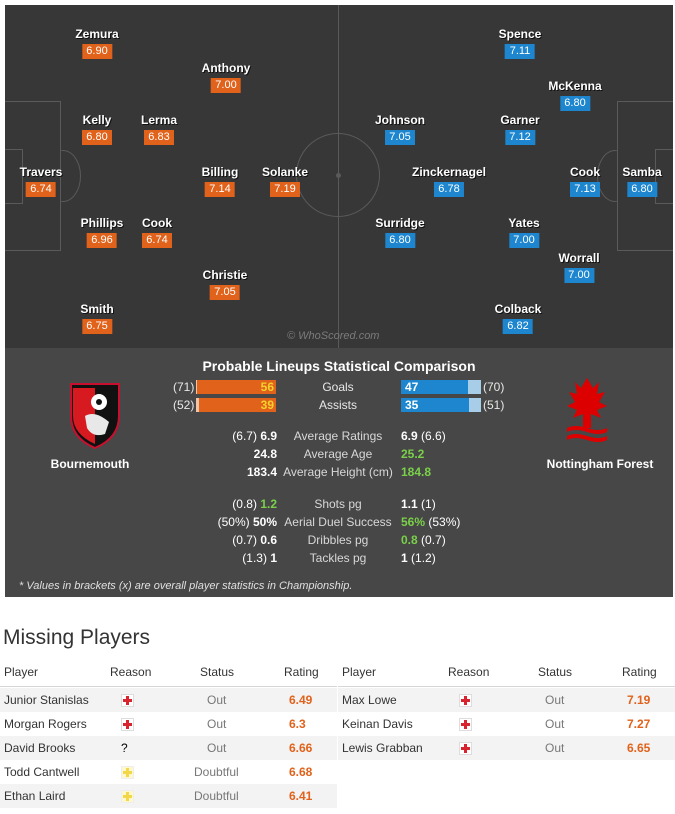  I want to click on home-overall: (6.7), so click(244, 436).